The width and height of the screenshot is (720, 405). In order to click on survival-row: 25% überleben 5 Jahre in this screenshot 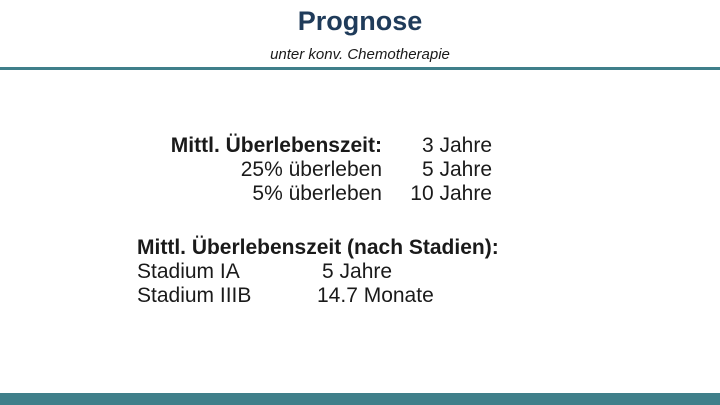, I will do `click(314, 170)`.